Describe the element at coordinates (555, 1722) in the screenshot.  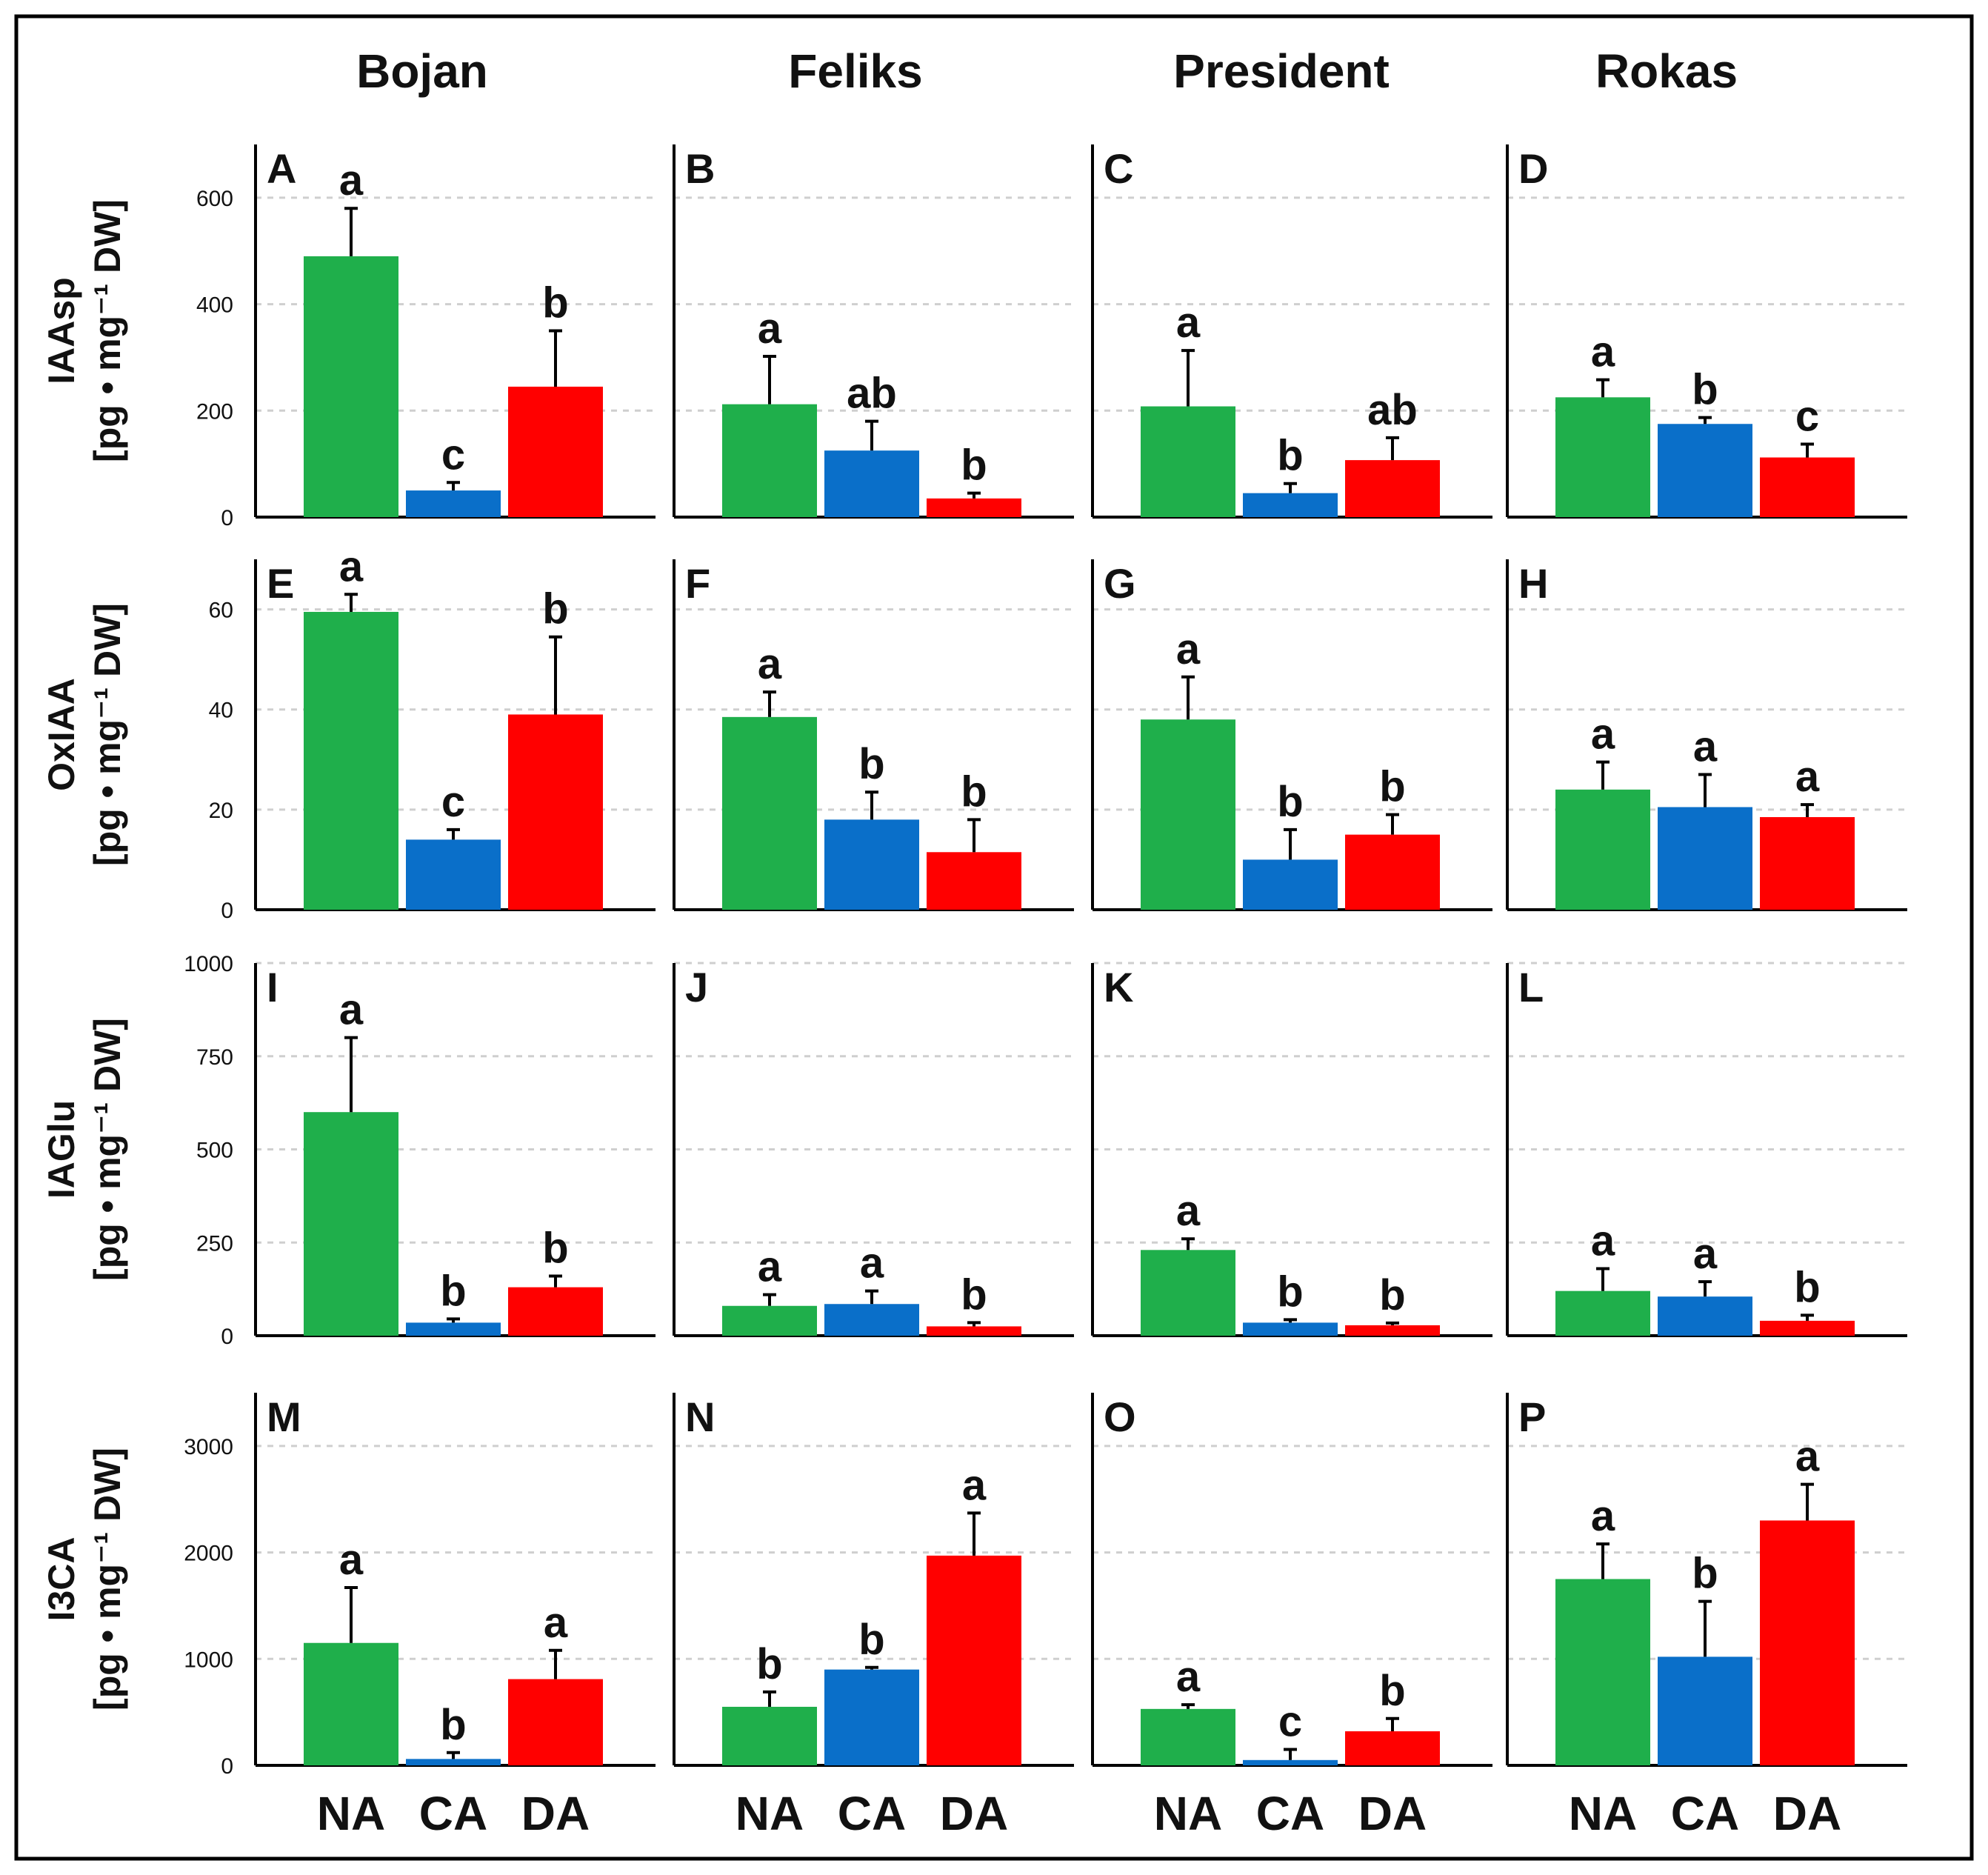
I see `panel-m-bar-da` at that location.